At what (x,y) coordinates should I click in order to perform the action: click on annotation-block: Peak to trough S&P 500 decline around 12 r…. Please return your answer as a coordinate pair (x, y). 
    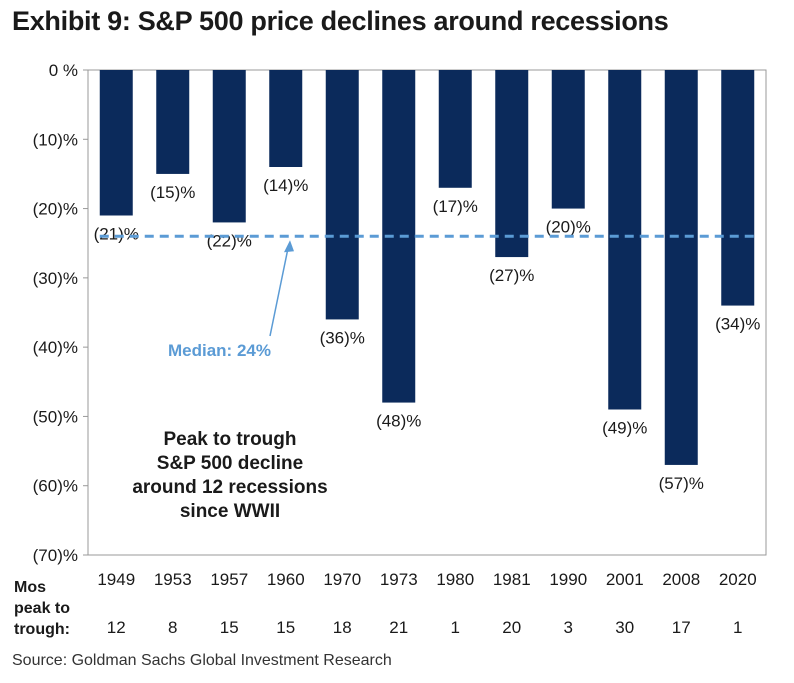
    Looking at the image, I should click on (229, 475).